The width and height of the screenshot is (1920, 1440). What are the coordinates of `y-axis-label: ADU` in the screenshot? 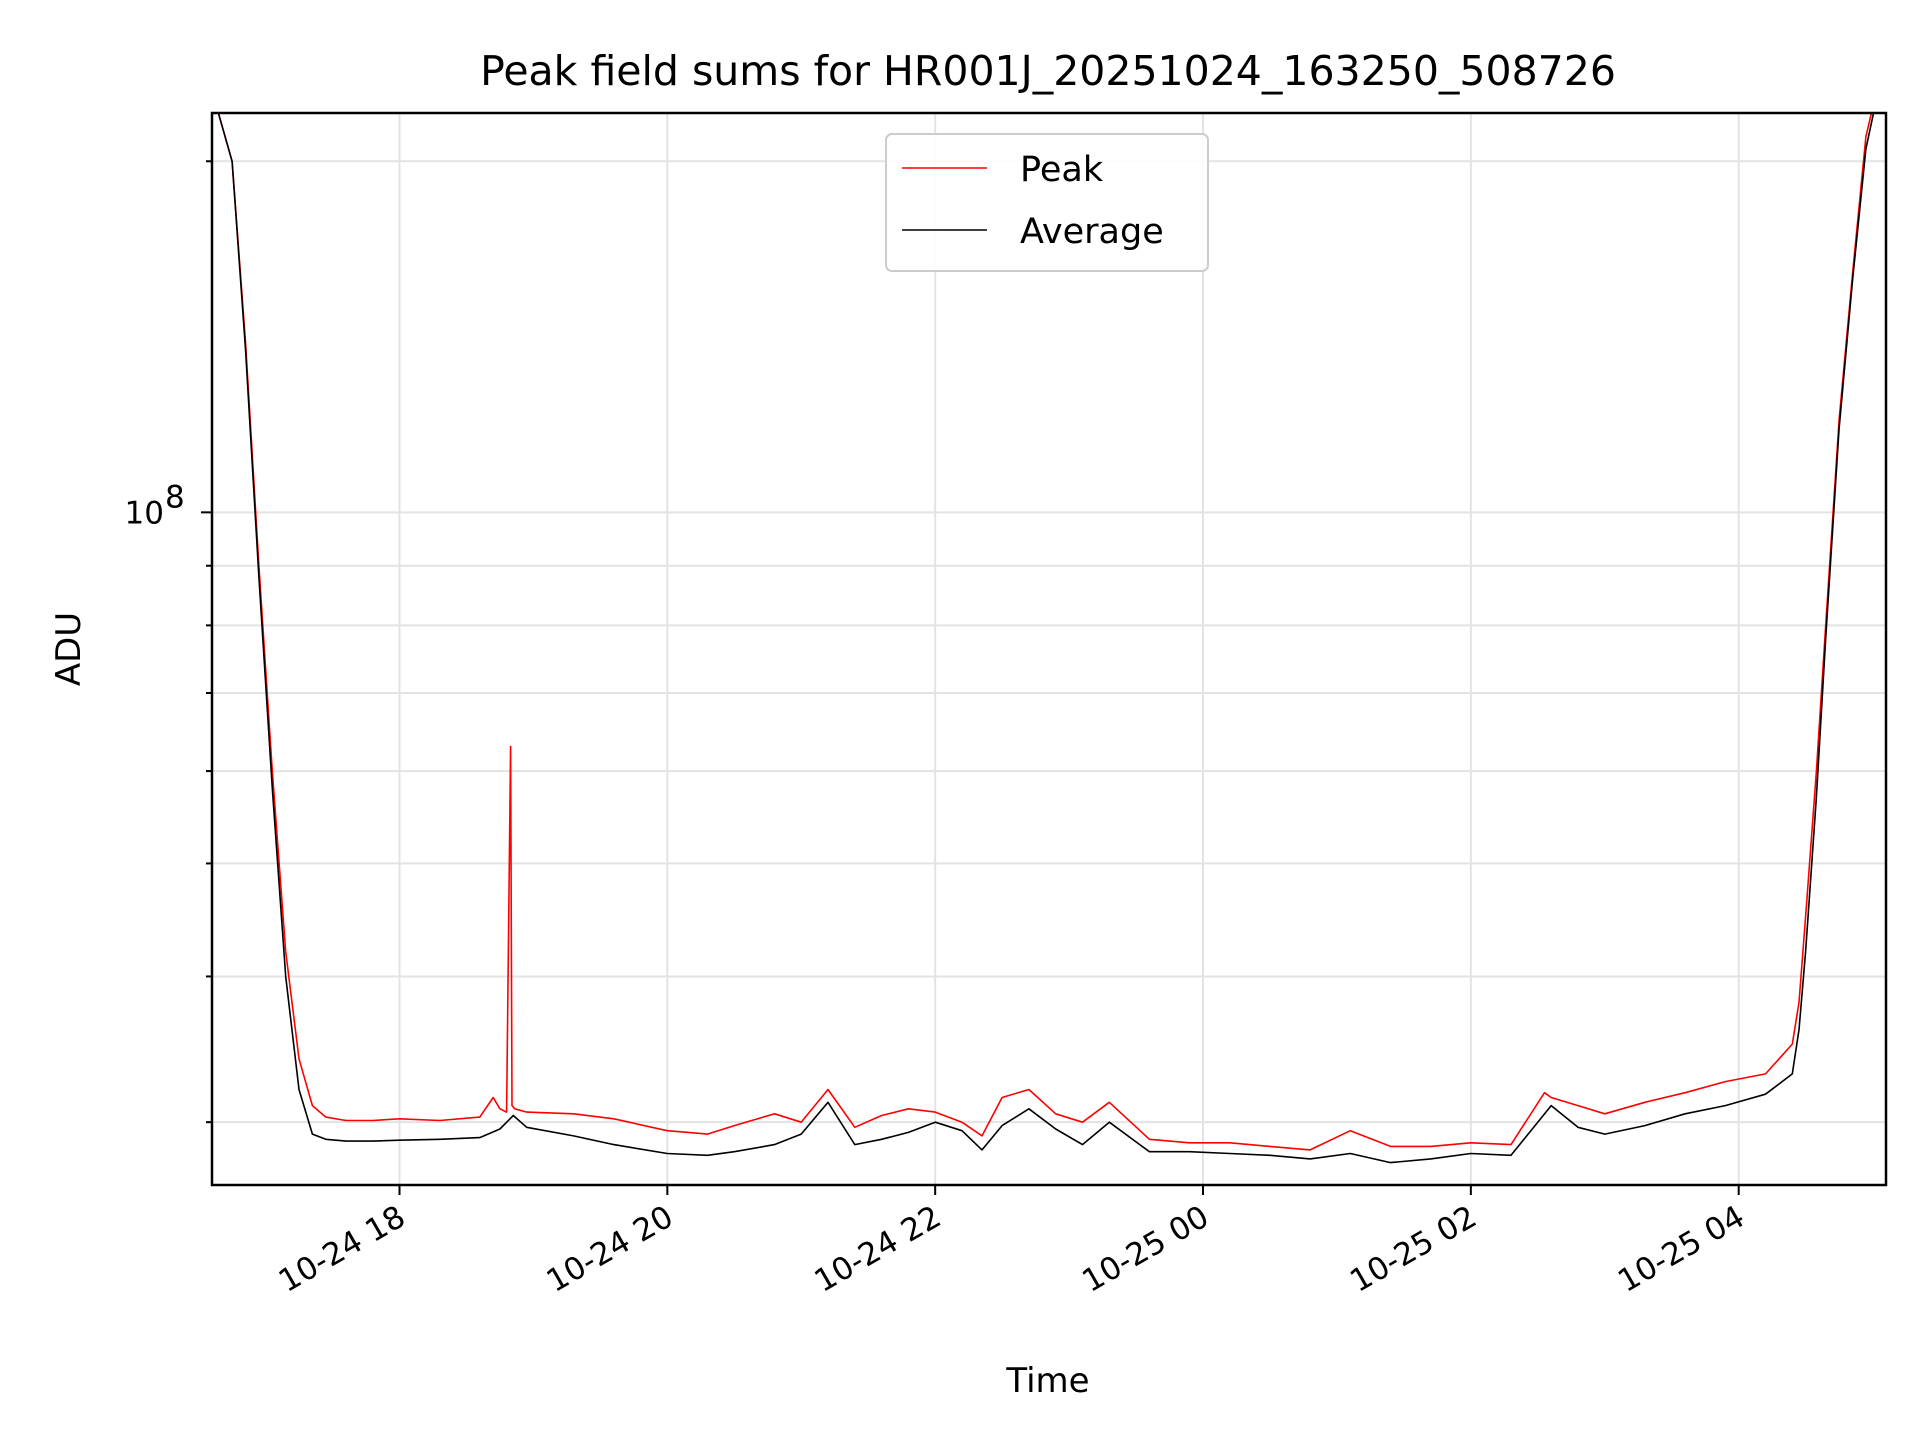 It's located at (69, 649).